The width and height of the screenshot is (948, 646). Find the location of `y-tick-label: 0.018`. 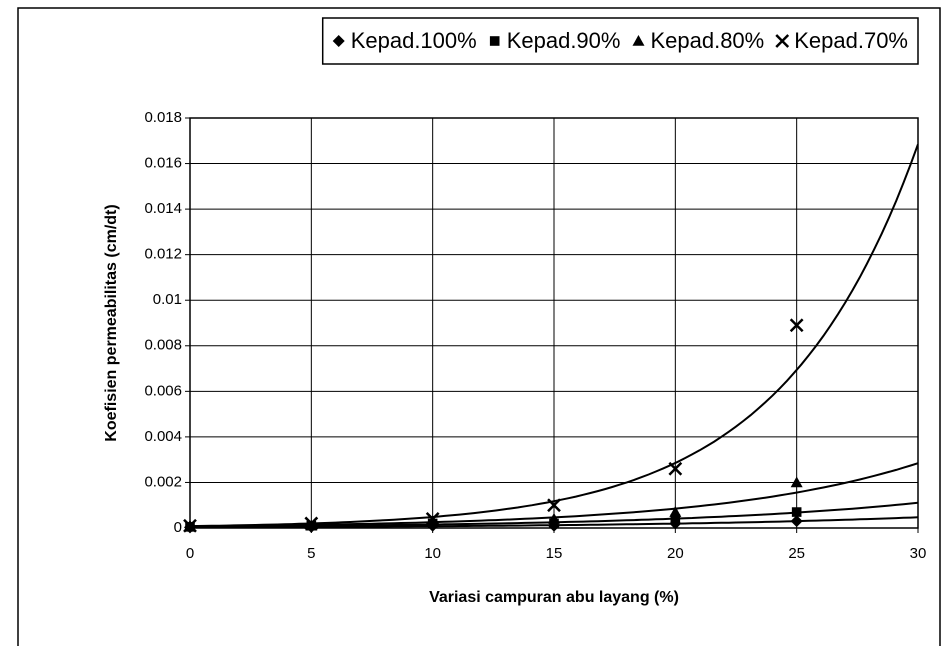

y-tick-label: 0.018 is located at coordinates (163, 117).